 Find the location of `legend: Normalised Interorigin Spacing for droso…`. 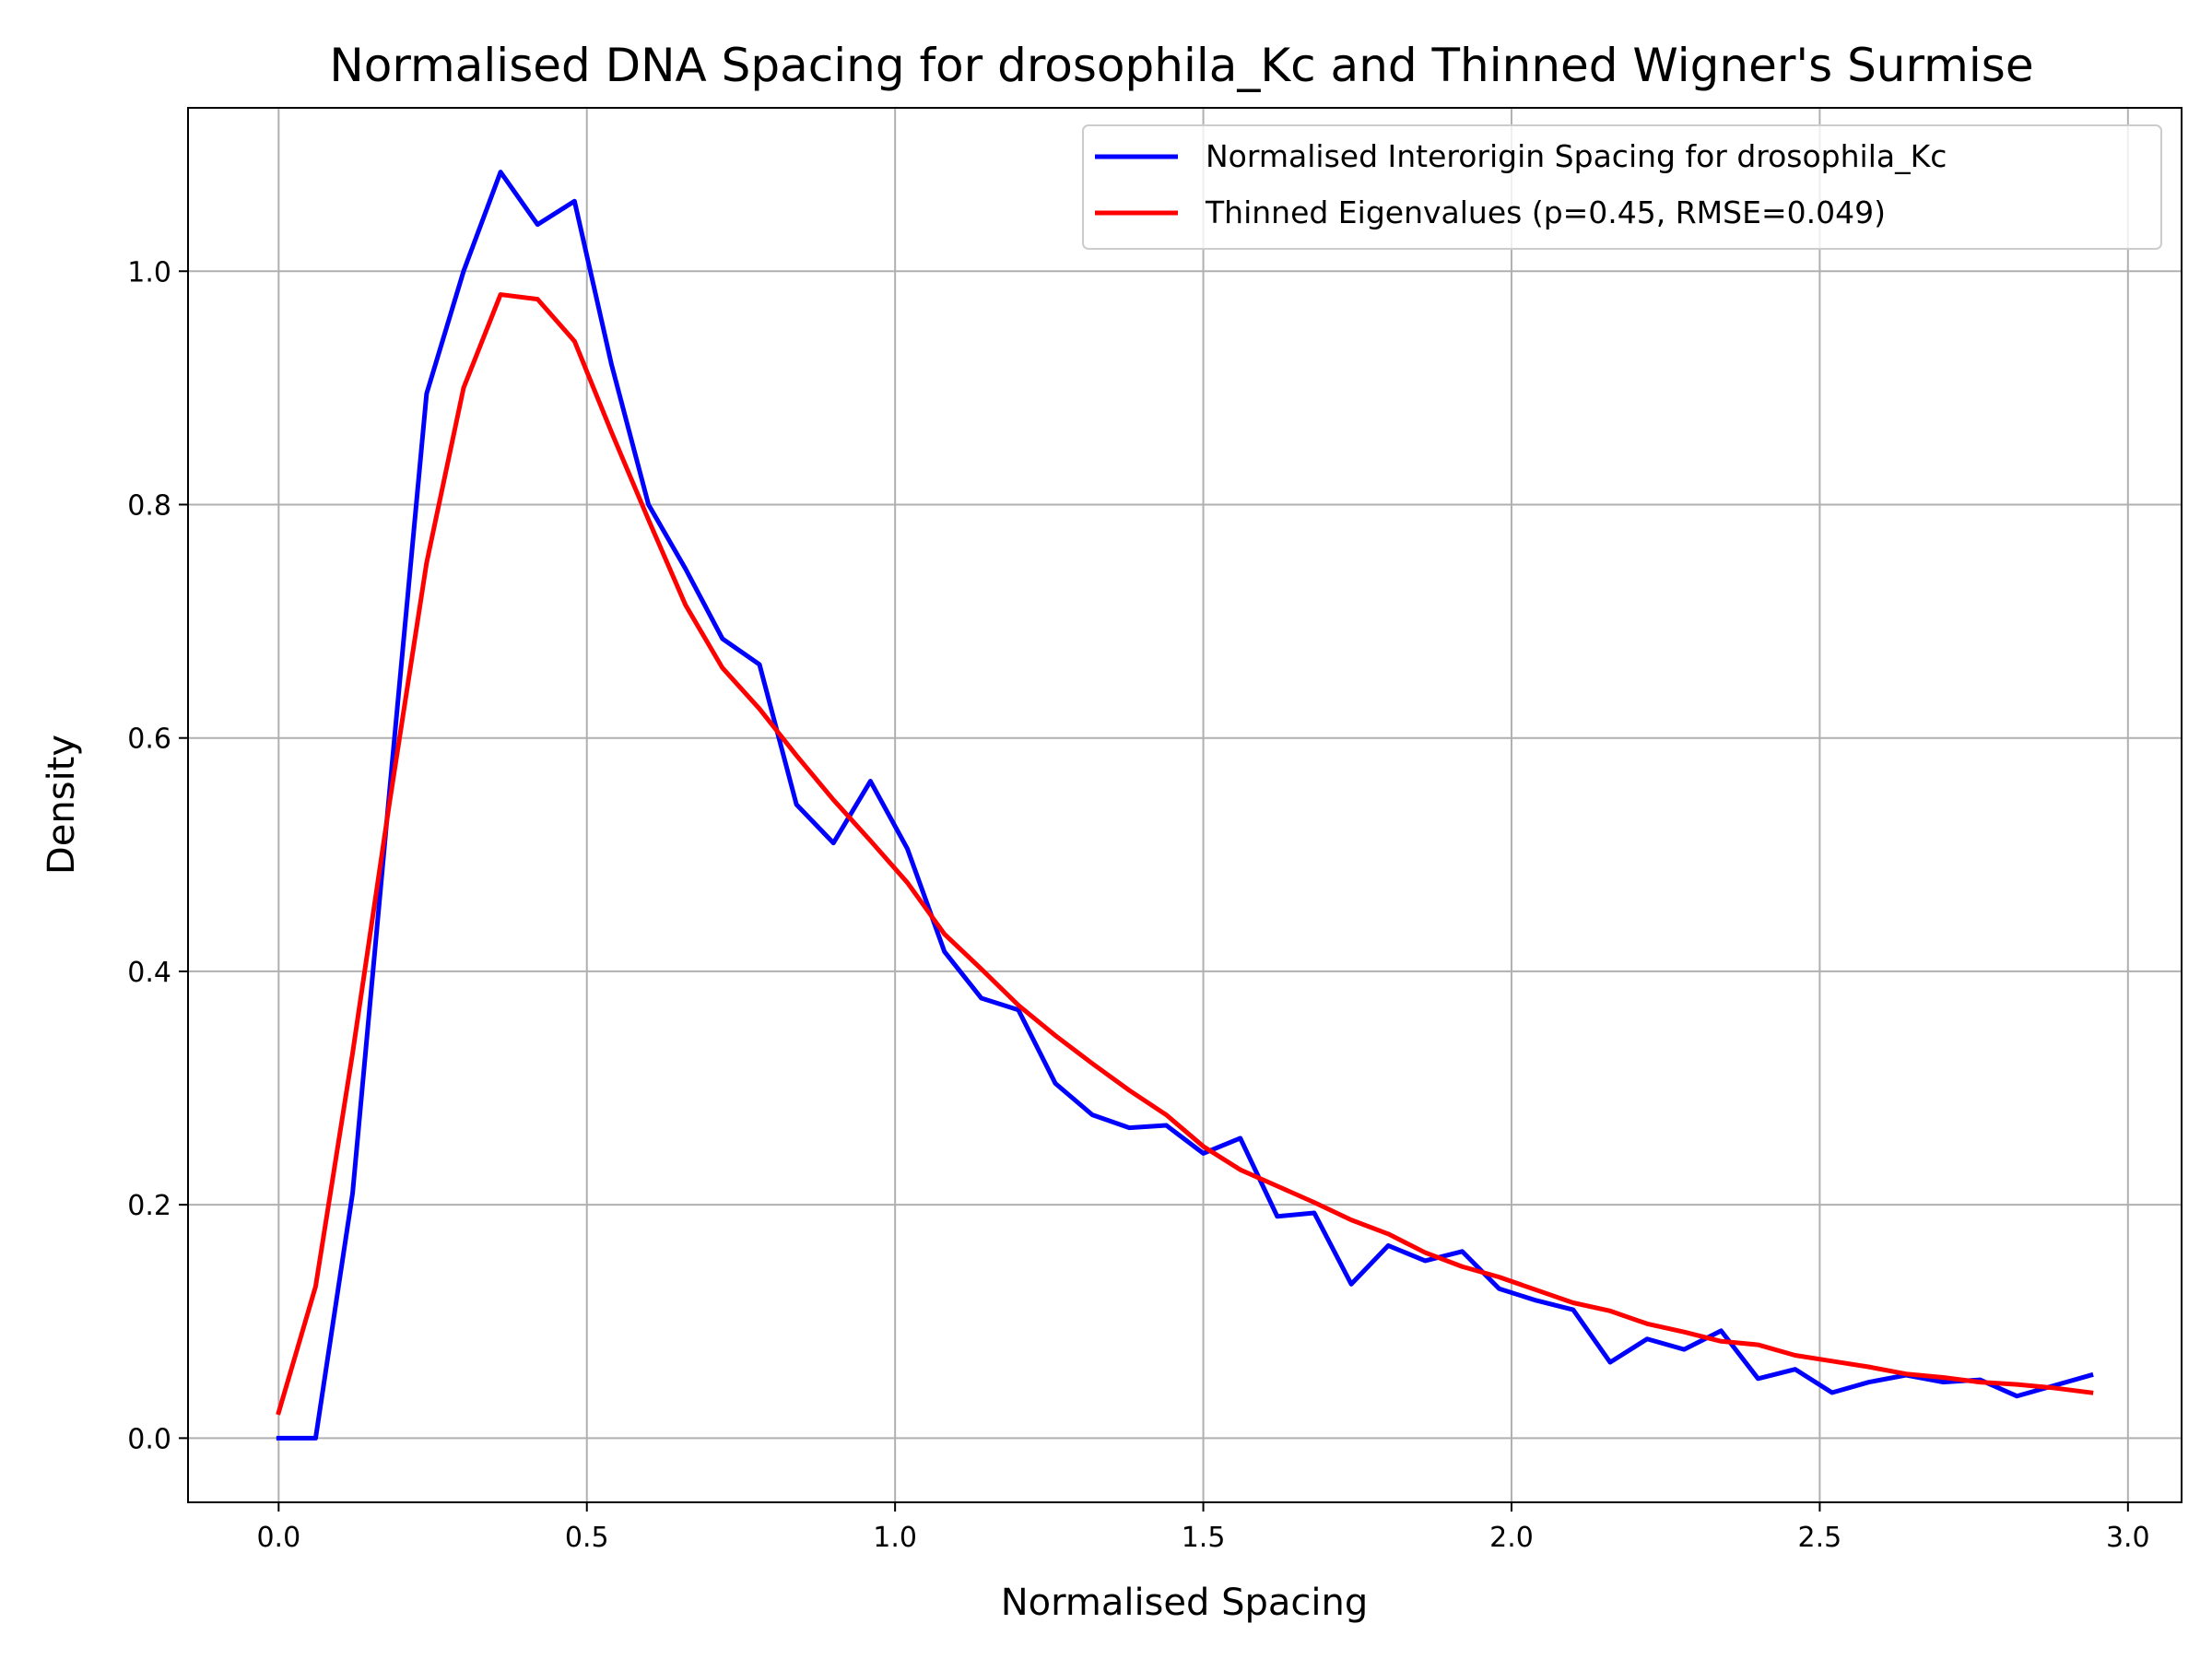

legend: Normalised Interorigin Spacing for droso… is located at coordinates (1622, 187).